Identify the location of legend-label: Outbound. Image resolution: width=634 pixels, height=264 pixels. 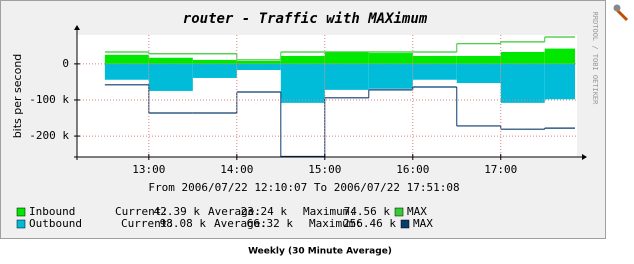
(55, 223).